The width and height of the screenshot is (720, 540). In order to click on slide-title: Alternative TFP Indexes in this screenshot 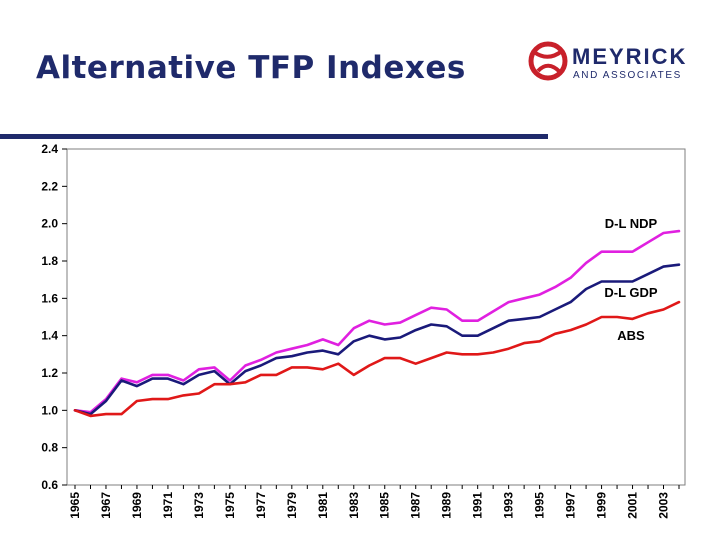, I will do `click(251, 68)`.